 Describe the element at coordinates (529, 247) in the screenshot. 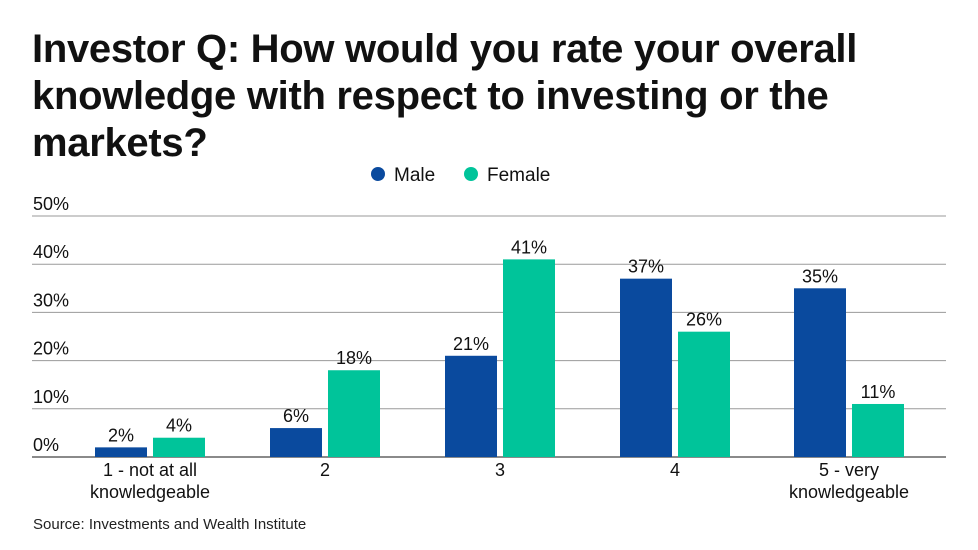

I see `data-label: 41%` at that location.